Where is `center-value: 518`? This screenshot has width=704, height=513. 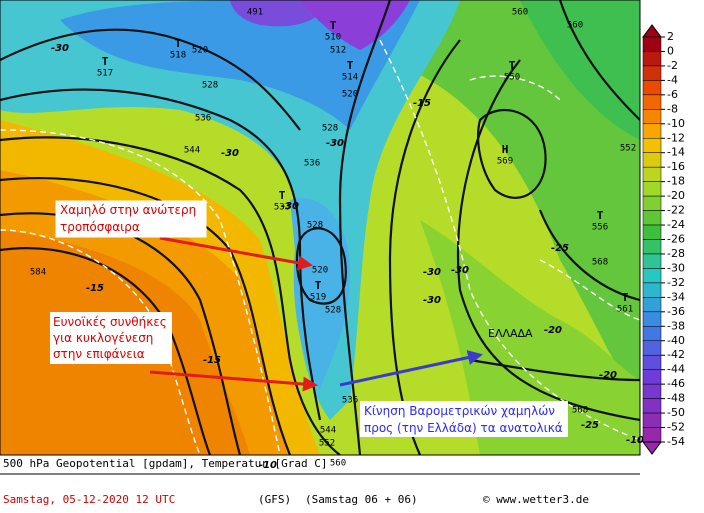 center-value: 518 is located at coordinates (178, 56).